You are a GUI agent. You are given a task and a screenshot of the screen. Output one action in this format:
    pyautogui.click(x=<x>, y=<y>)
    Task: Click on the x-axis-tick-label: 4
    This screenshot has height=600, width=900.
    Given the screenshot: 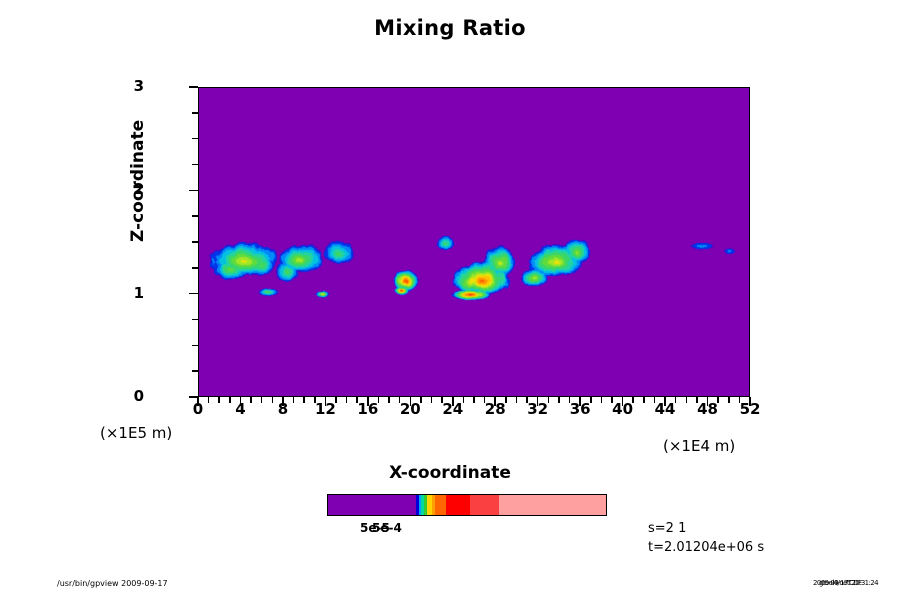 What is the action you would take?
    pyautogui.click(x=240, y=409)
    